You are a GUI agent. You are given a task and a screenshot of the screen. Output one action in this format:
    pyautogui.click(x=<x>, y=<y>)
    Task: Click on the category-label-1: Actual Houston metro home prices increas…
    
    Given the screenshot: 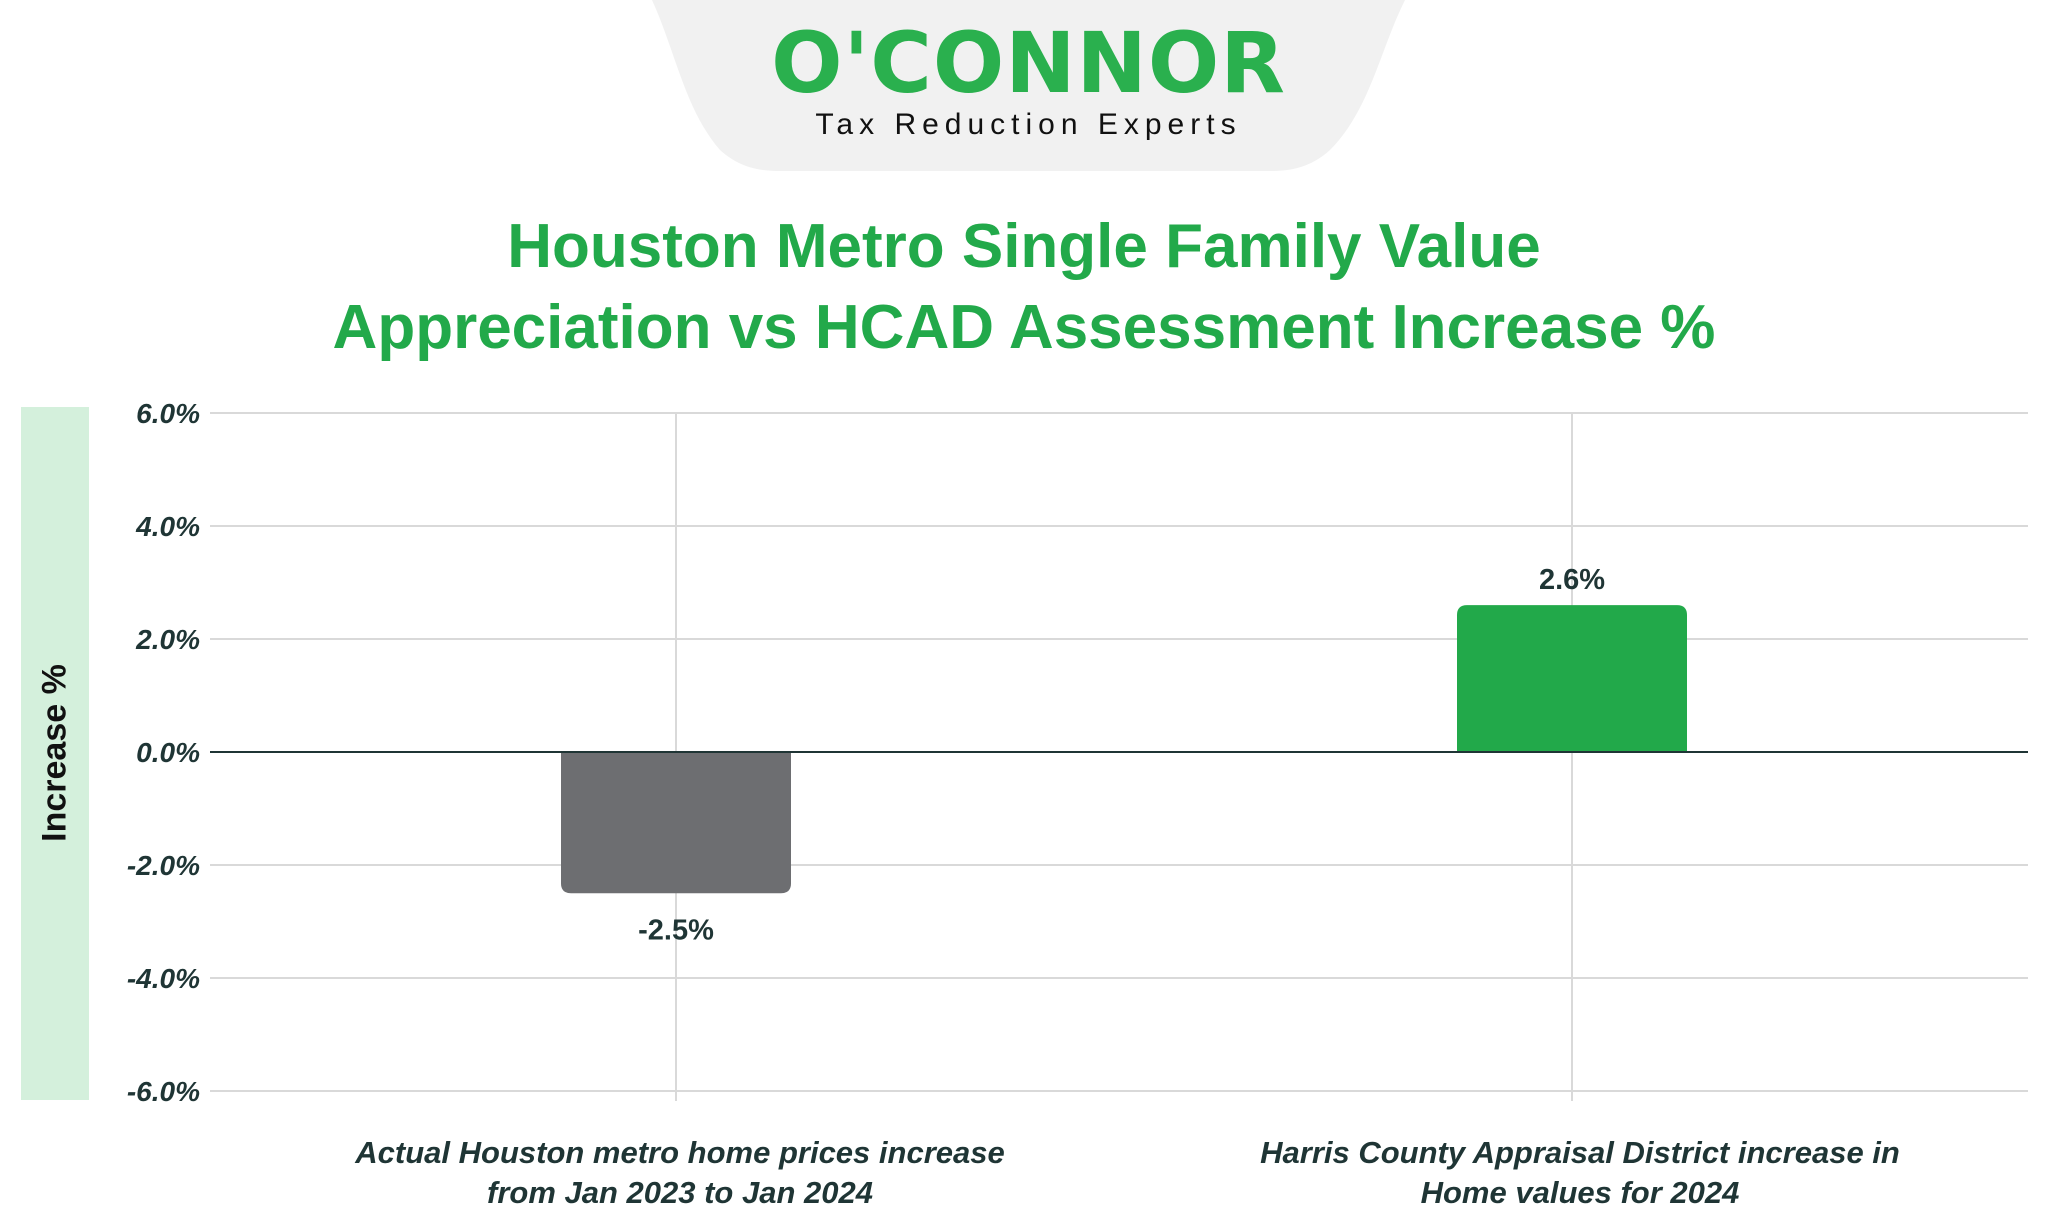 What is the action you would take?
    pyautogui.click(x=680, y=1173)
    